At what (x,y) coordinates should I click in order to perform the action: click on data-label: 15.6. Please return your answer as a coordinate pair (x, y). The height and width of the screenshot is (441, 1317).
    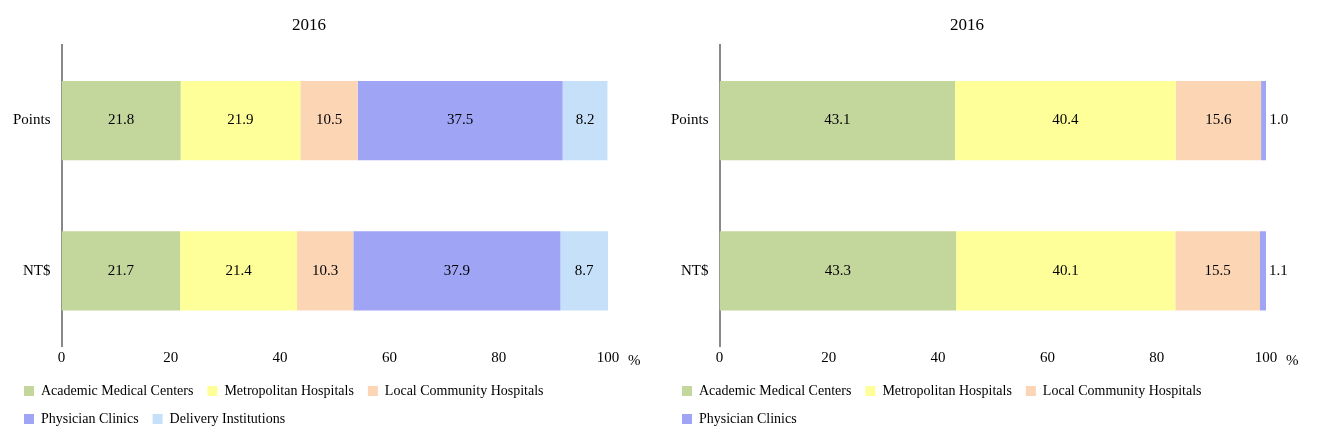
    Looking at the image, I should click on (1219, 119).